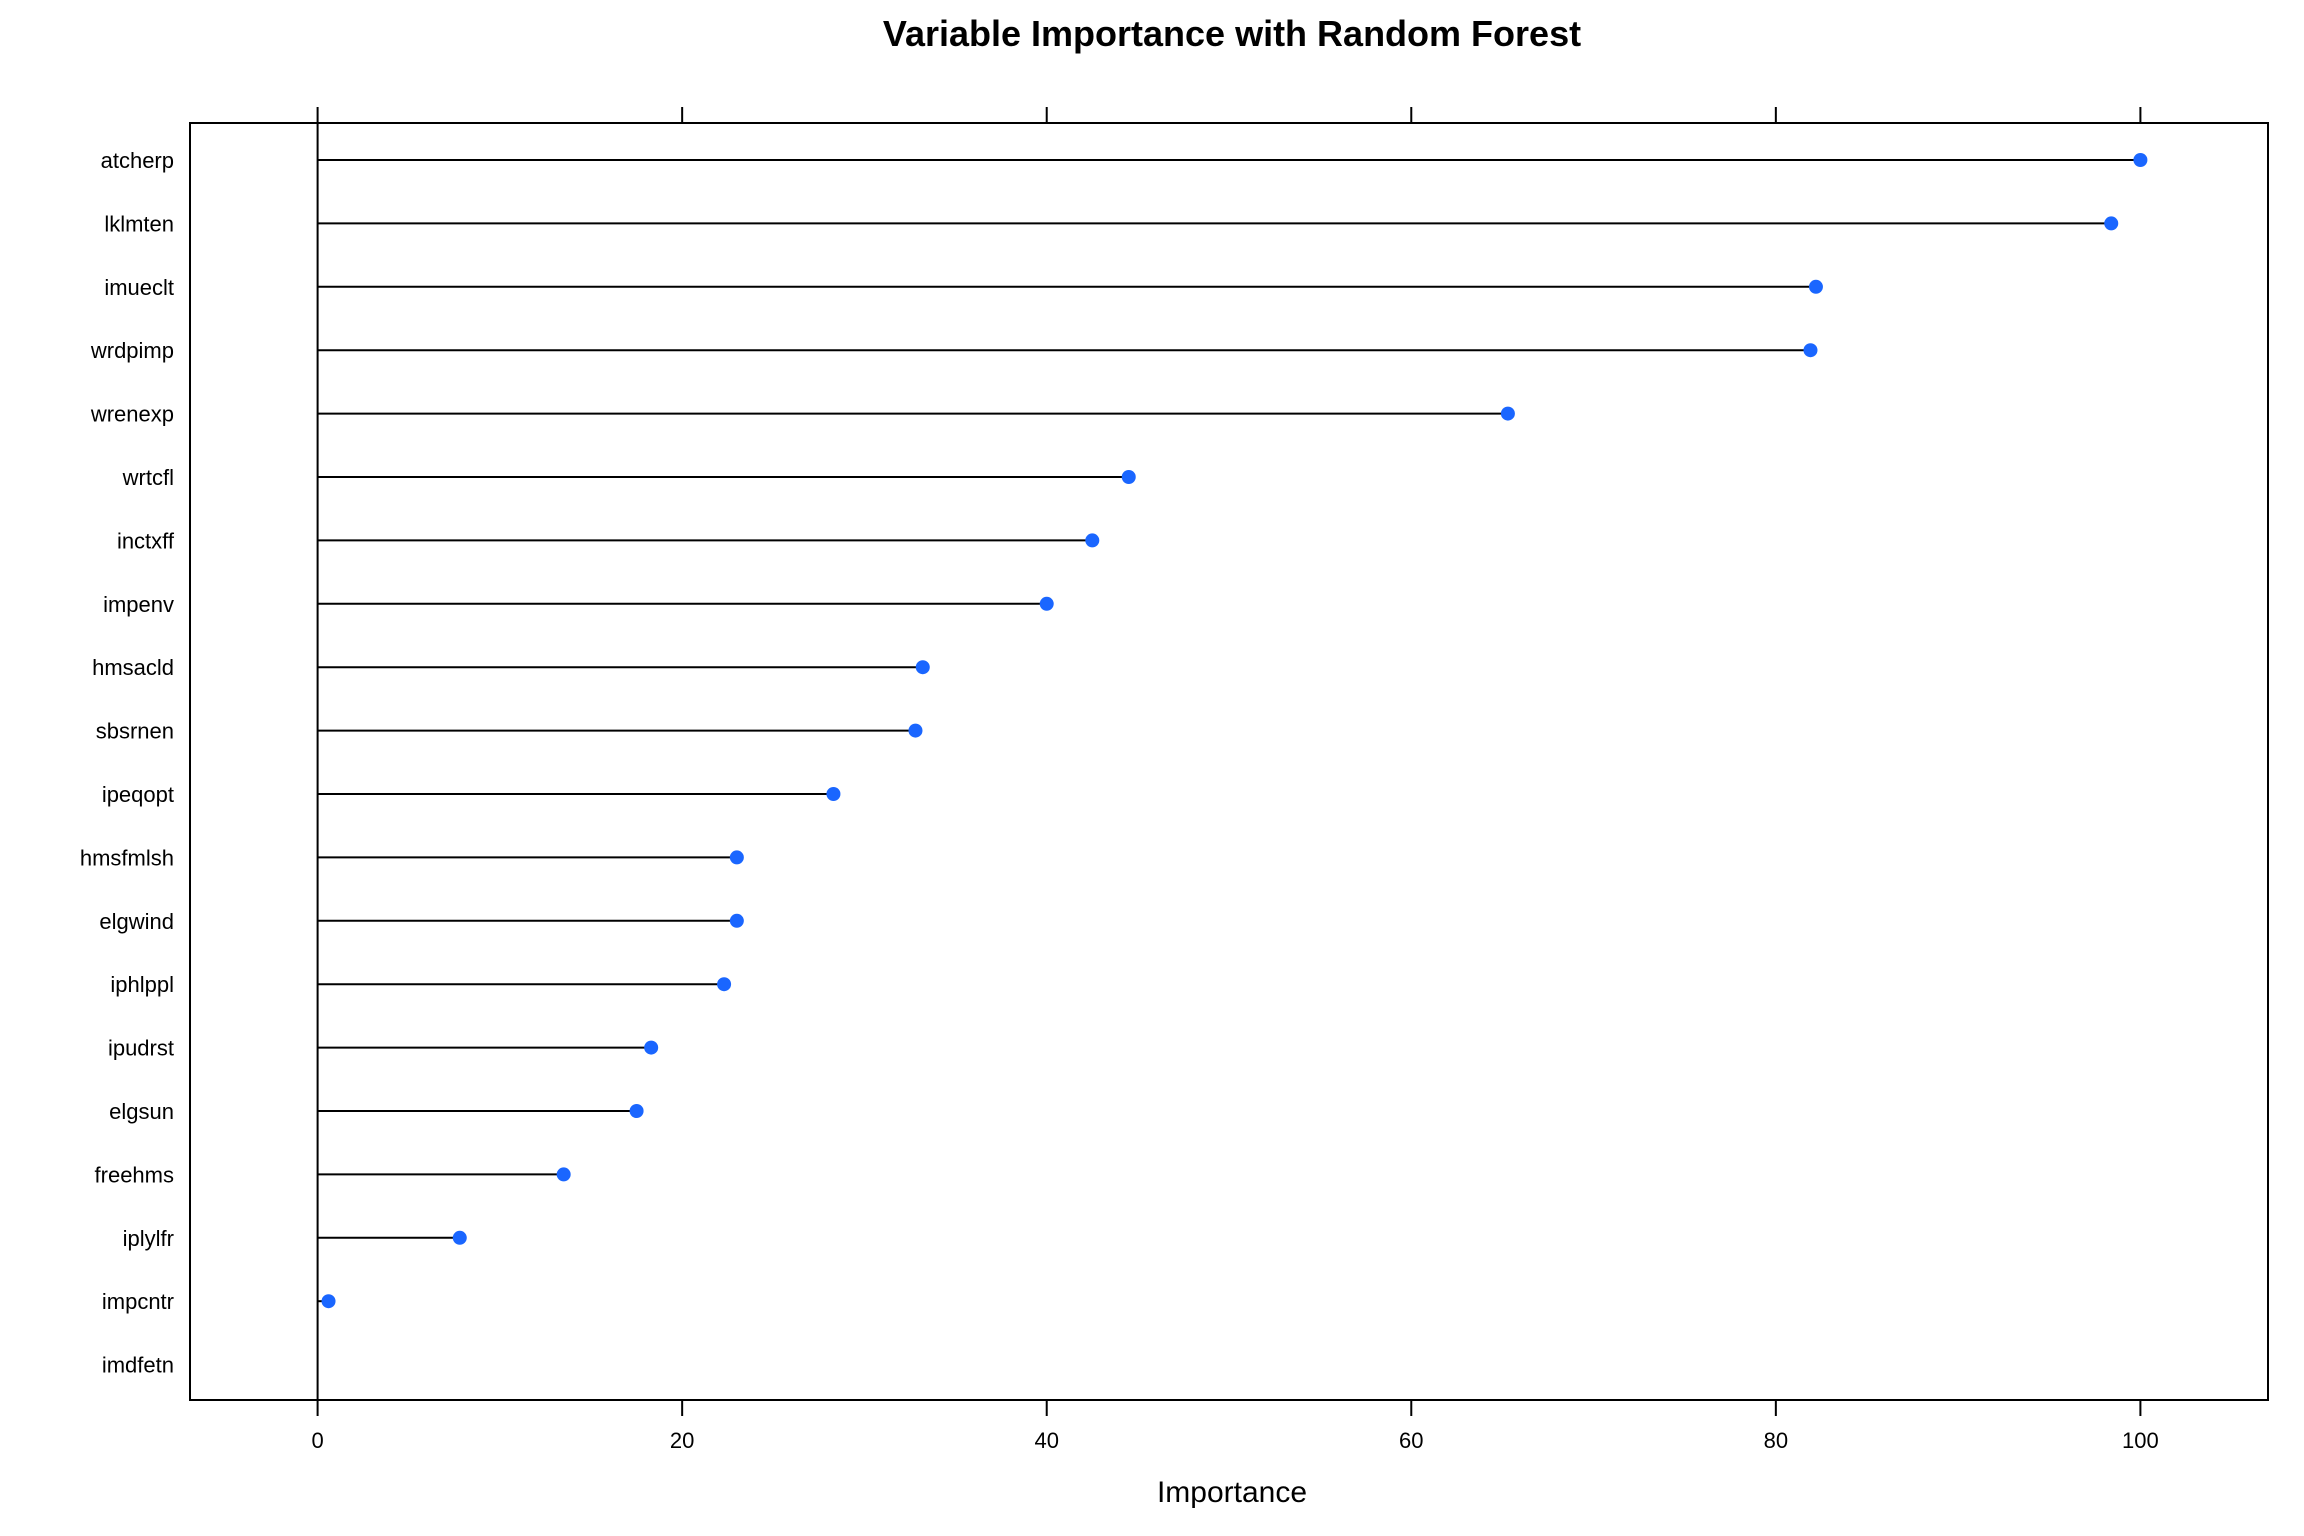  Describe the element at coordinates (138, 1365) in the screenshot. I see `category-label: imdfetn` at that location.